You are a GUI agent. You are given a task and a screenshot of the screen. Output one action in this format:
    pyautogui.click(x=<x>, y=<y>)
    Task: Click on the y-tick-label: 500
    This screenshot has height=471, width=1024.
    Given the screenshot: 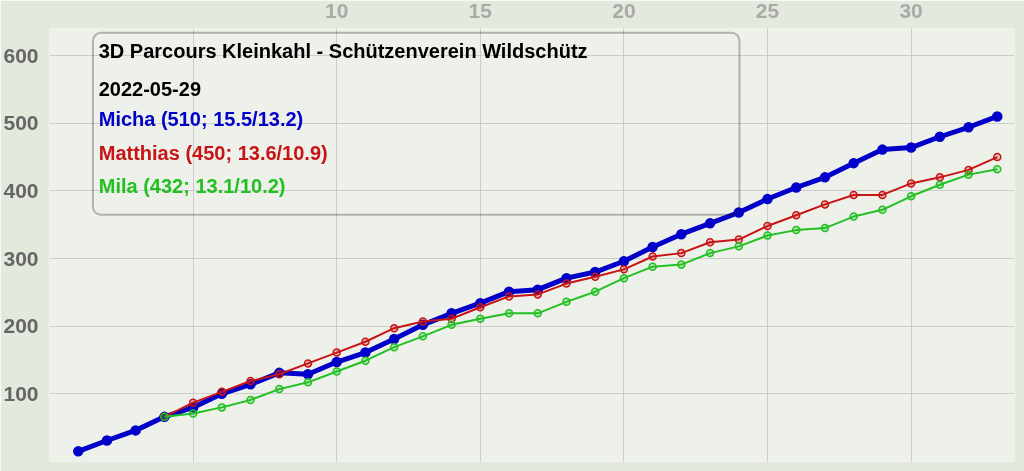 What is the action you would take?
    pyautogui.click(x=21, y=123)
    